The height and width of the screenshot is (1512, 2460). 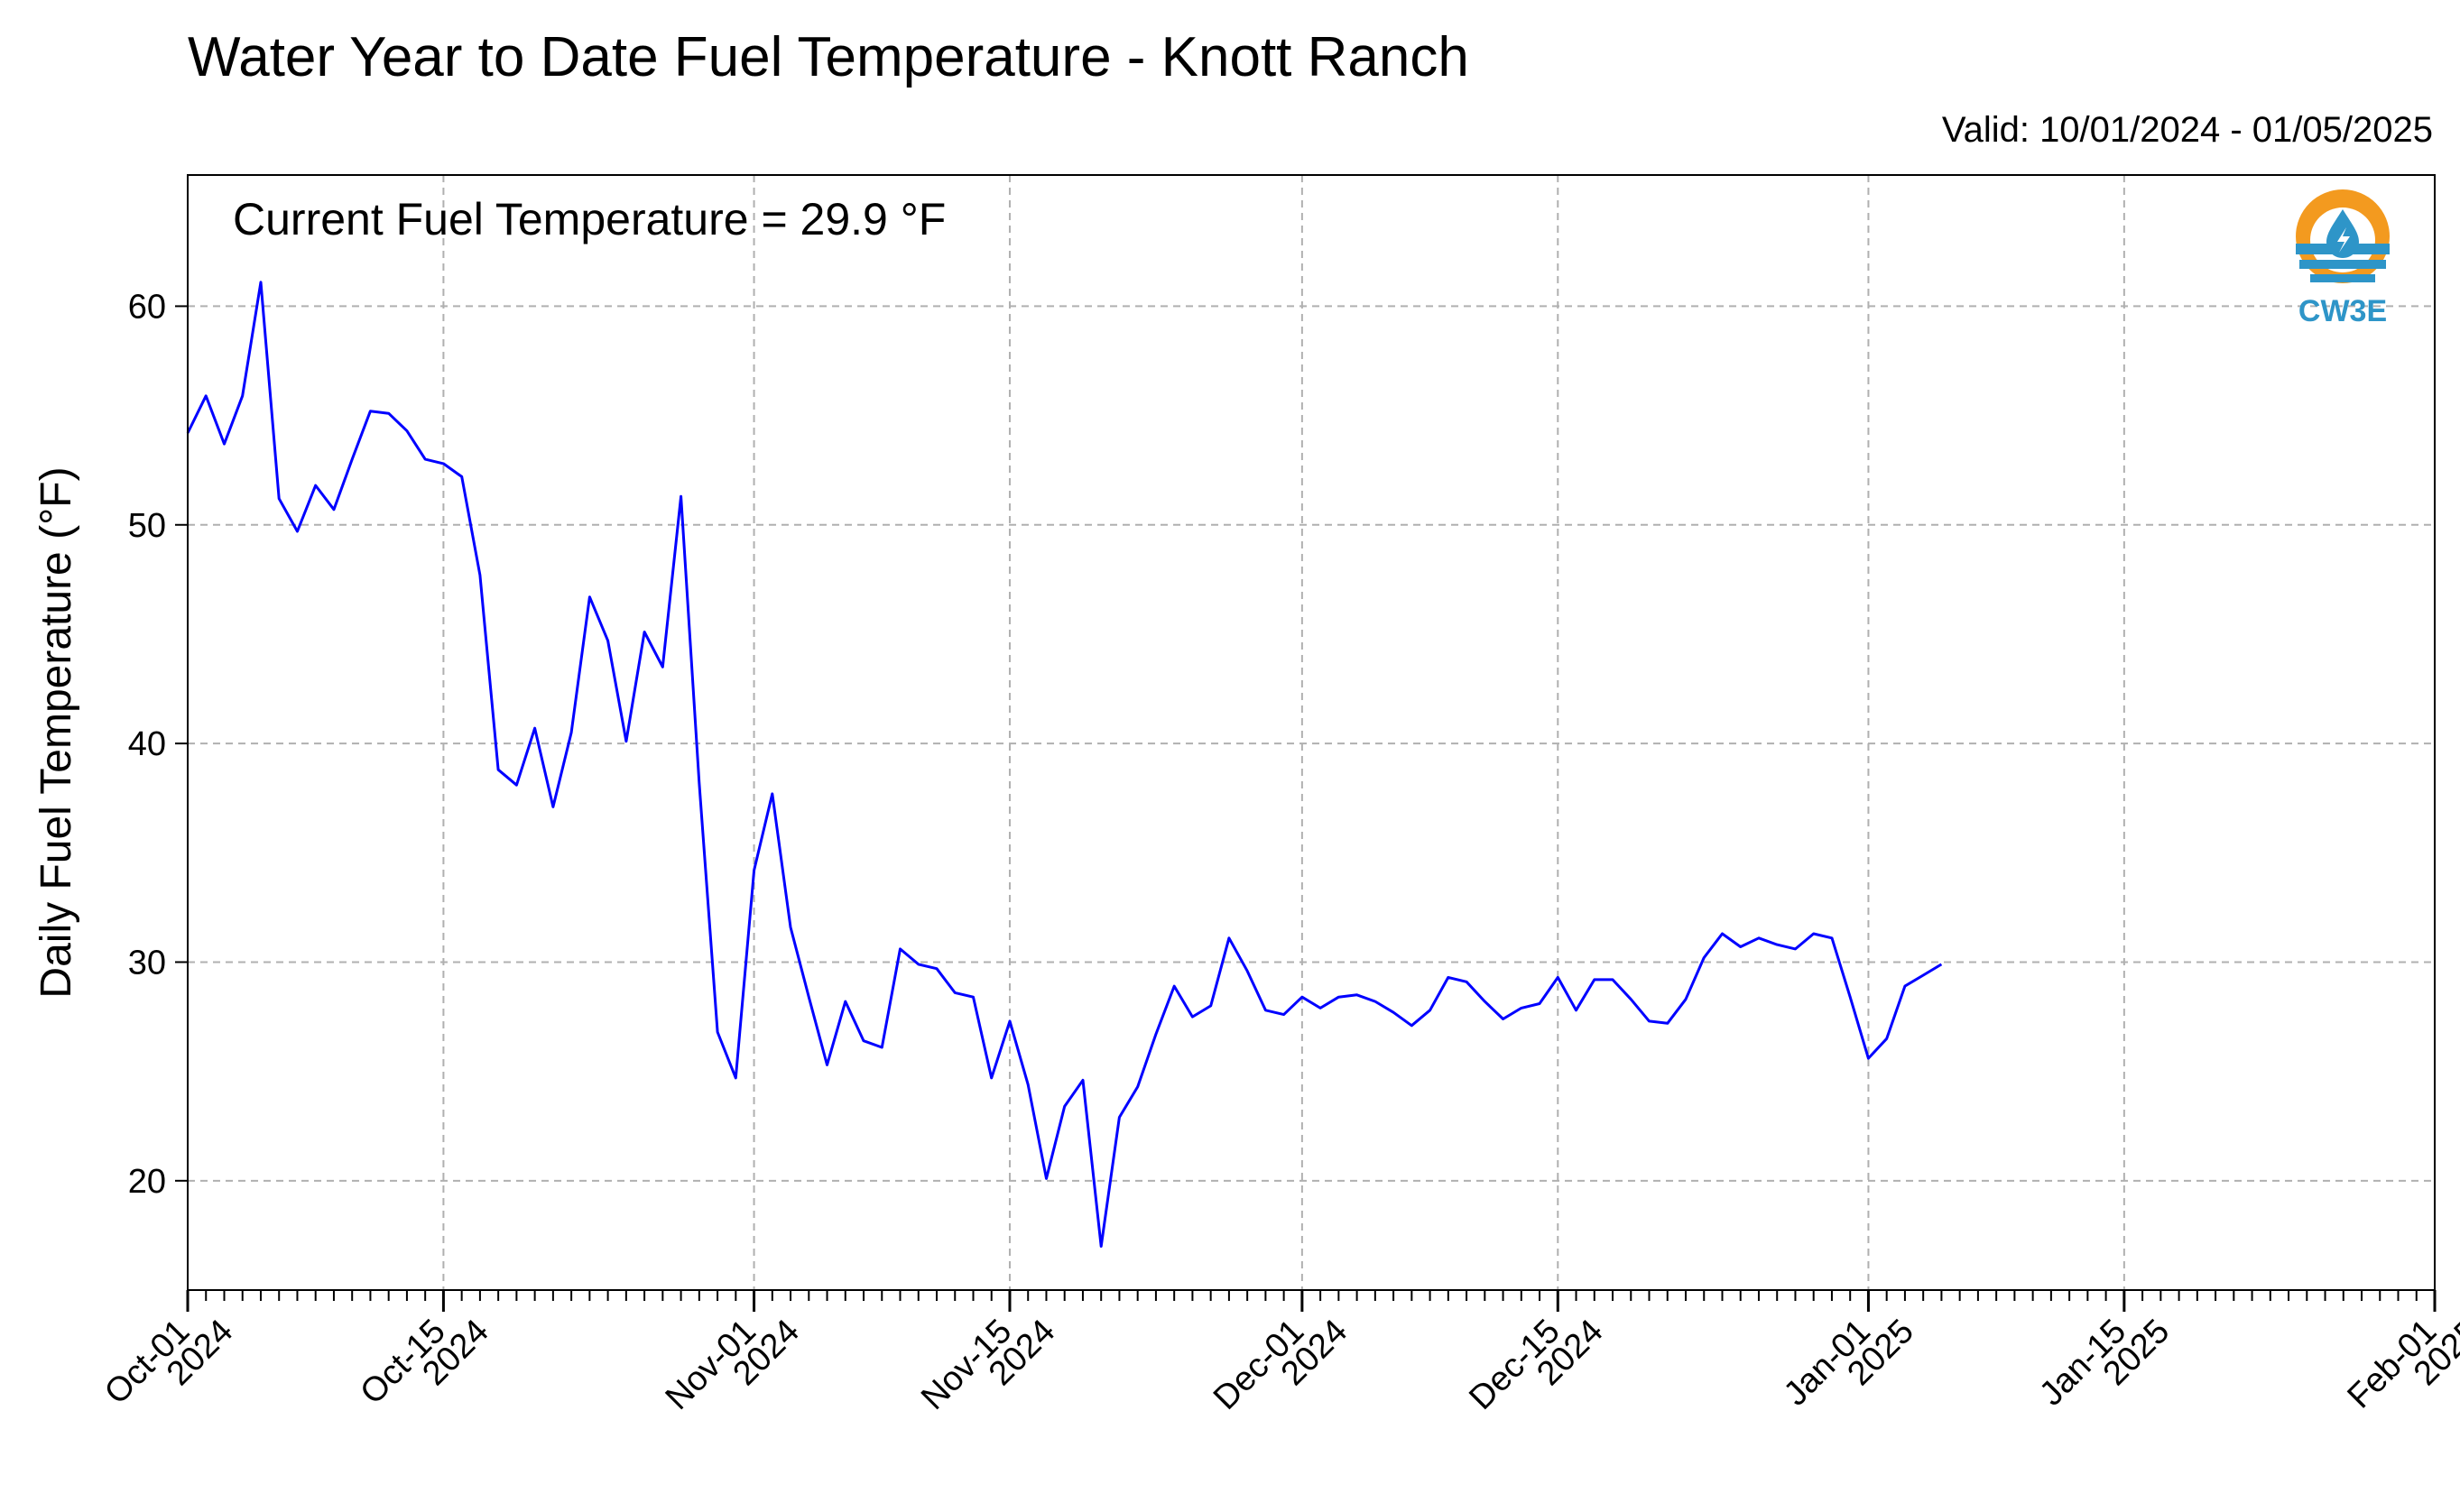 What do you see at coordinates (2342, 311) in the screenshot?
I see `logo-text: CW3E` at bounding box center [2342, 311].